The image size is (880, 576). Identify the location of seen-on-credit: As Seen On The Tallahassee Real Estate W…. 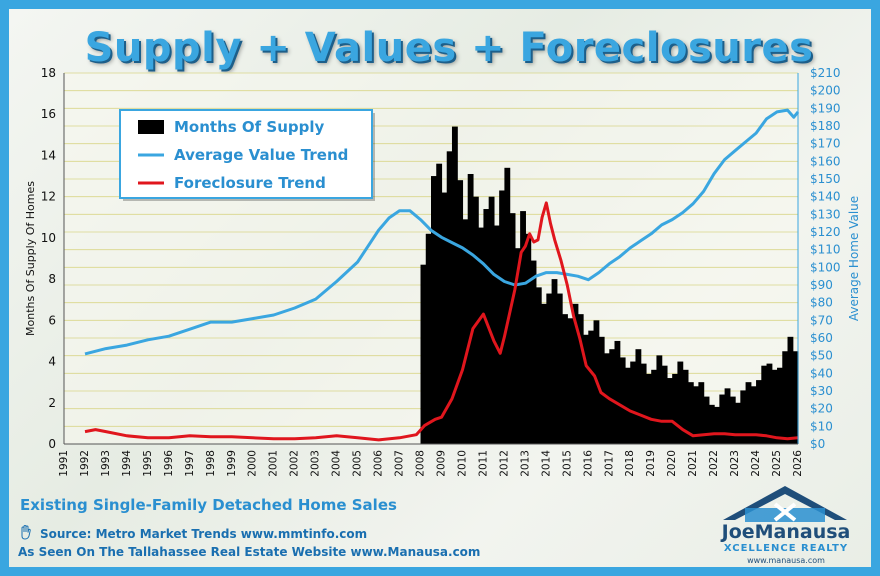
(249, 552).